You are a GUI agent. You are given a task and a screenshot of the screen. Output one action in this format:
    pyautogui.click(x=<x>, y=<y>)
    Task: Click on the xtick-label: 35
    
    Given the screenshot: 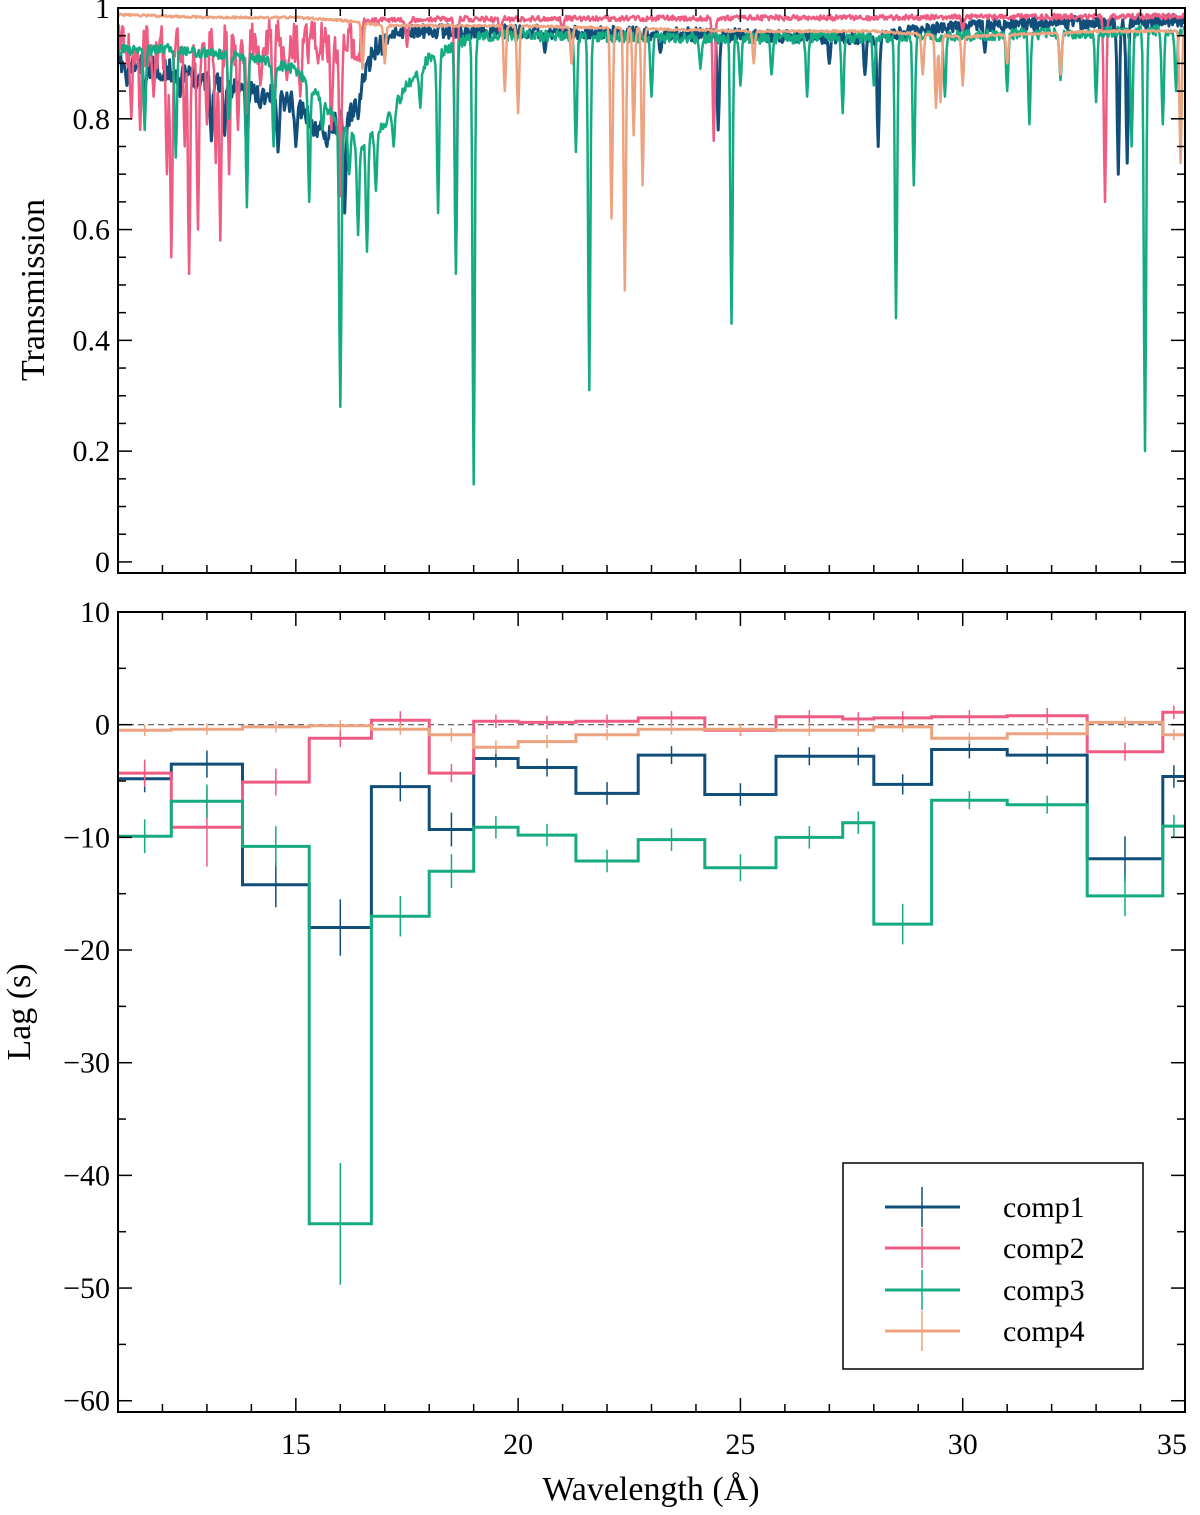 What is the action you would take?
    pyautogui.click(x=1172, y=1444)
    